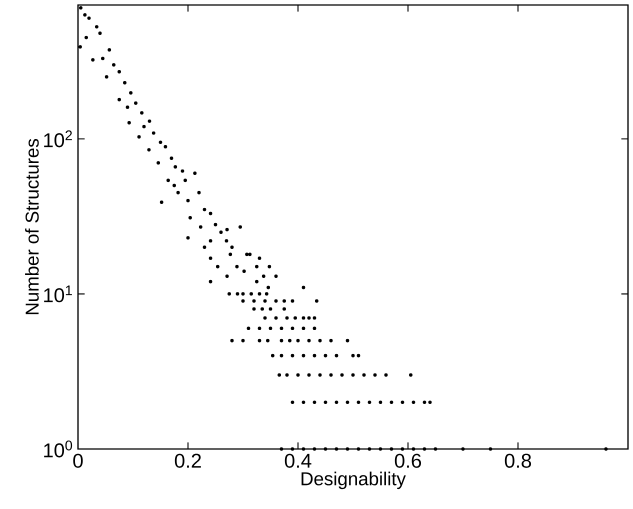 This screenshot has width=633, height=509. I want to click on y-tick-label: 10$^{1}$, so click(58, 294).